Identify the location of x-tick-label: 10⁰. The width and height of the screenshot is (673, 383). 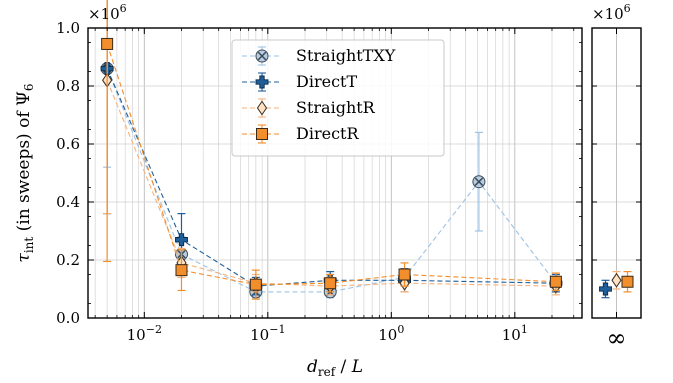
(391, 333).